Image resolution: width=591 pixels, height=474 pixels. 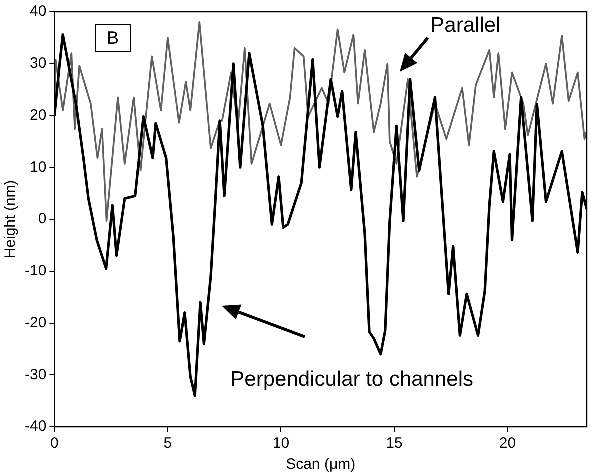 What do you see at coordinates (54, 443) in the screenshot?
I see `x-tick-label: 0` at bounding box center [54, 443].